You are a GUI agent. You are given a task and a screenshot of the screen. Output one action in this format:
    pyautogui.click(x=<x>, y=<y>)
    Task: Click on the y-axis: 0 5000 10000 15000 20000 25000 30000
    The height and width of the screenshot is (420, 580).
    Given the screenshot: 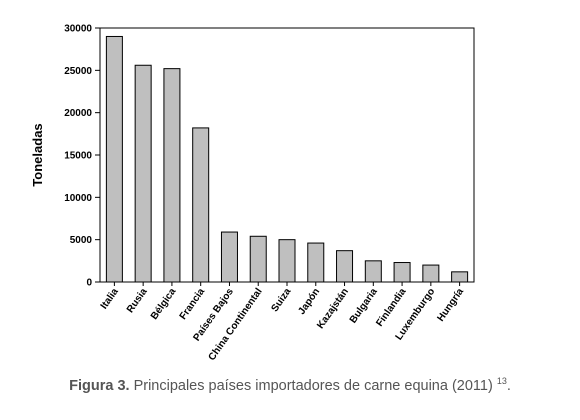 What is the action you would take?
    pyautogui.click(x=82, y=156)
    